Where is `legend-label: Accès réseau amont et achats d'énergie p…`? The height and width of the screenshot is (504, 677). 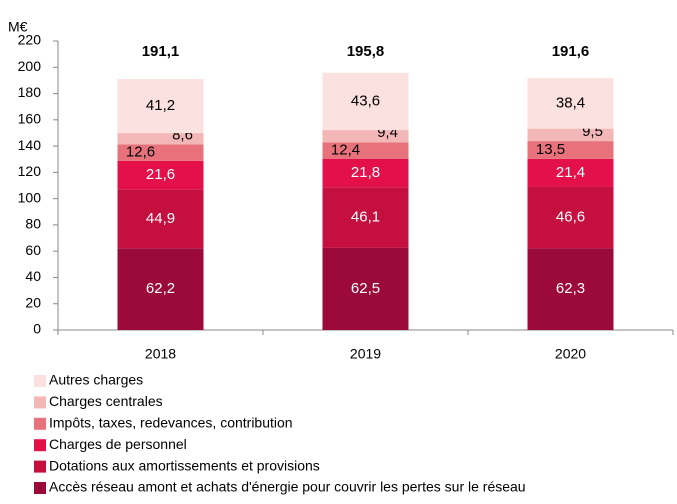
legend-label: Accès réseau amont et achats d'énergie p… is located at coordinates (287, 487).